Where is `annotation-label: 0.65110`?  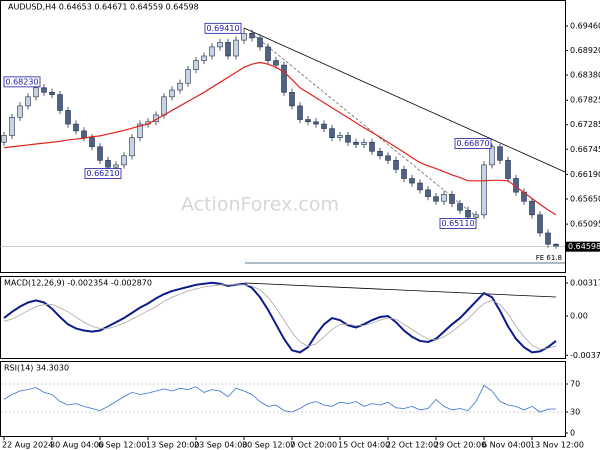
annotation-label: 0.65110 is located at coordinates (457, 223).